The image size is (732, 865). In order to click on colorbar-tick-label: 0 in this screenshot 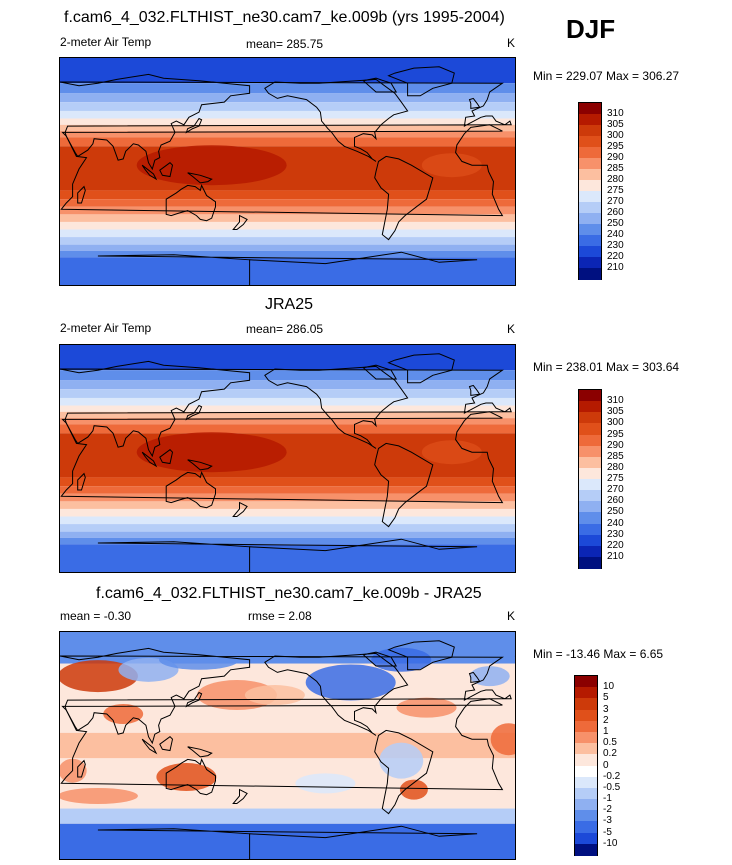, I will do `click(606, 765)`.